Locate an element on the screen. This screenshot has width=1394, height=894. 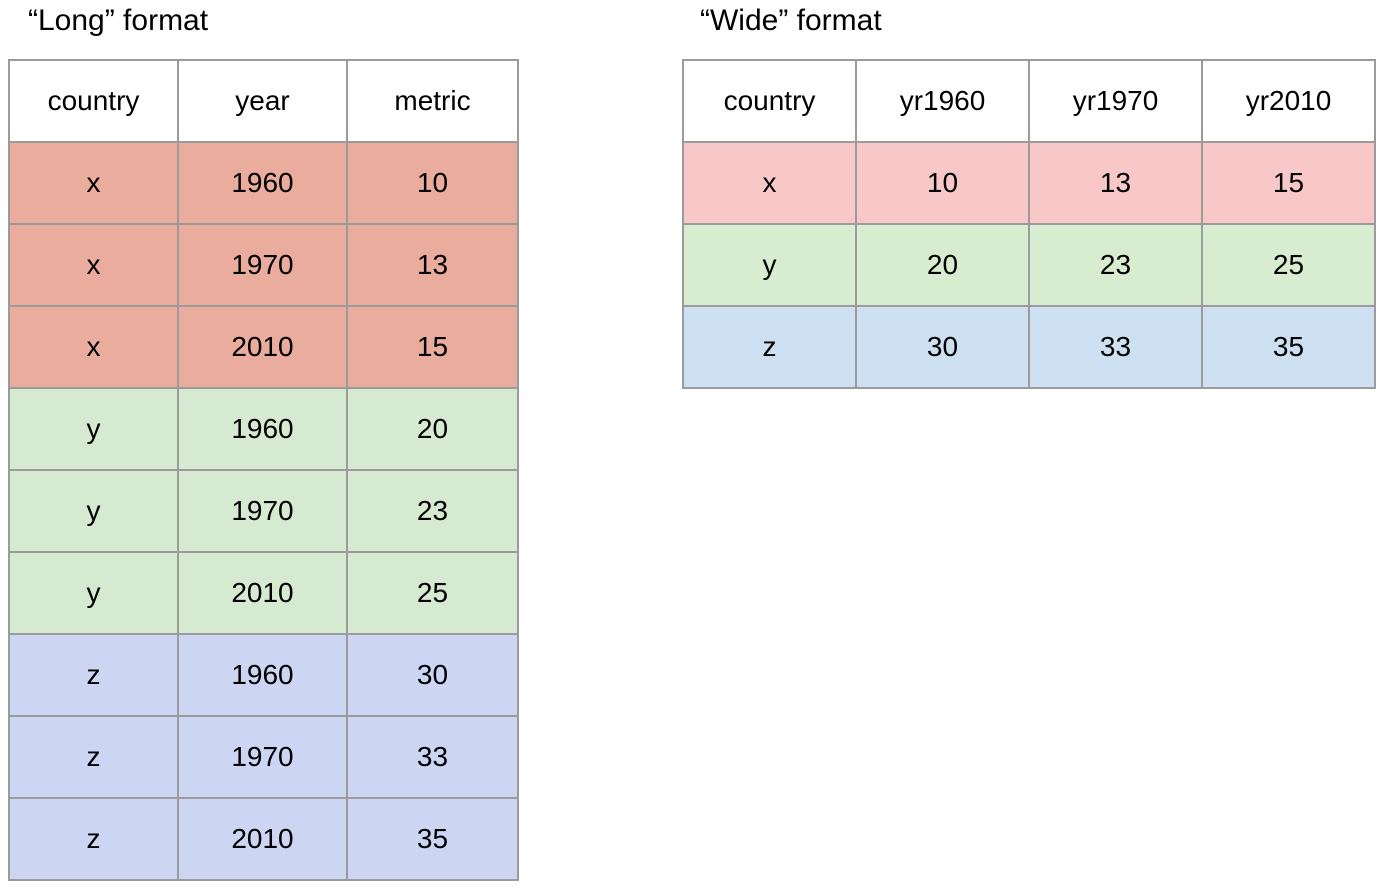
wide-header-row: country yr1960 yr1970 yr2010 is located at coordinates (1029, 101).